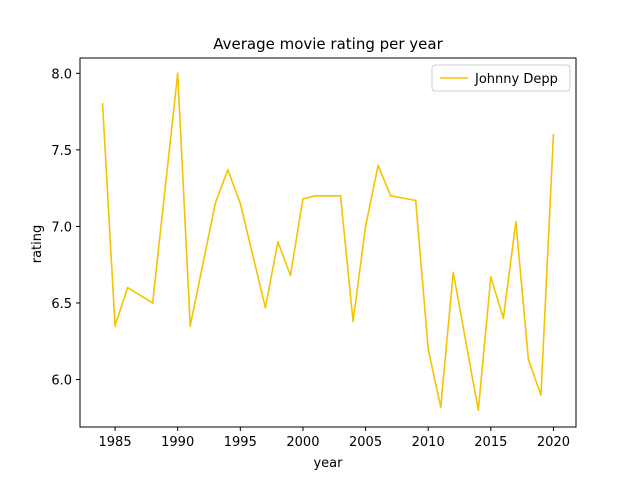 The height and width of the screenshot is (480, 640). What do you see at coordinates (553, 442) in the screenshot?
I see `x-tick-label: 2020` at bounding box center [553, 442].